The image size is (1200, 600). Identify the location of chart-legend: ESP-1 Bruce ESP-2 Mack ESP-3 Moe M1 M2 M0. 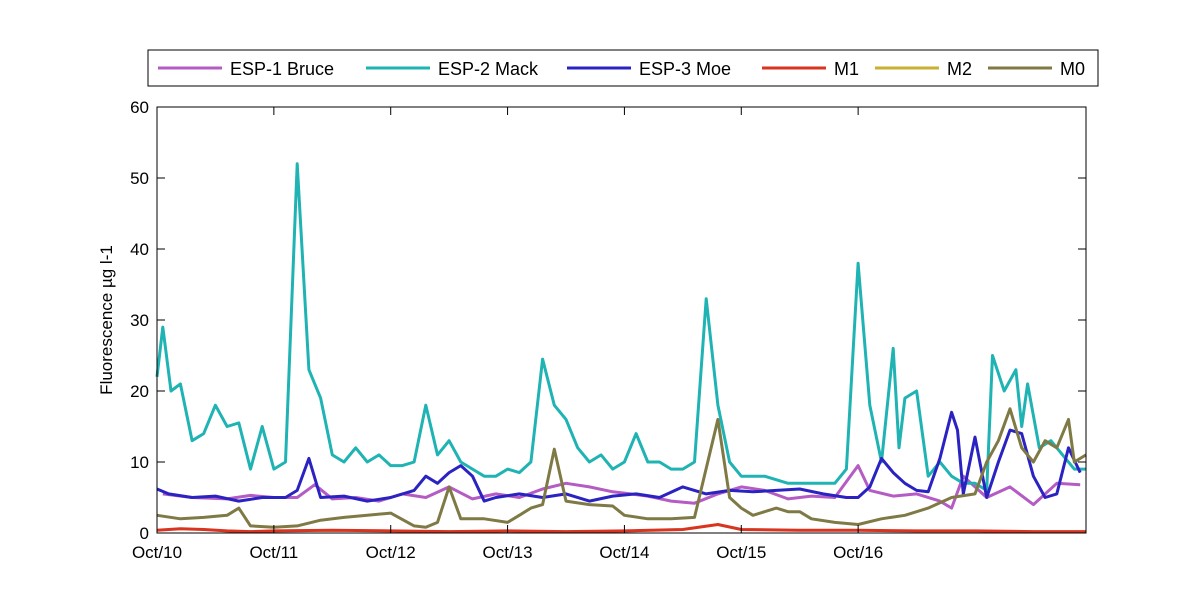
(623, 68).